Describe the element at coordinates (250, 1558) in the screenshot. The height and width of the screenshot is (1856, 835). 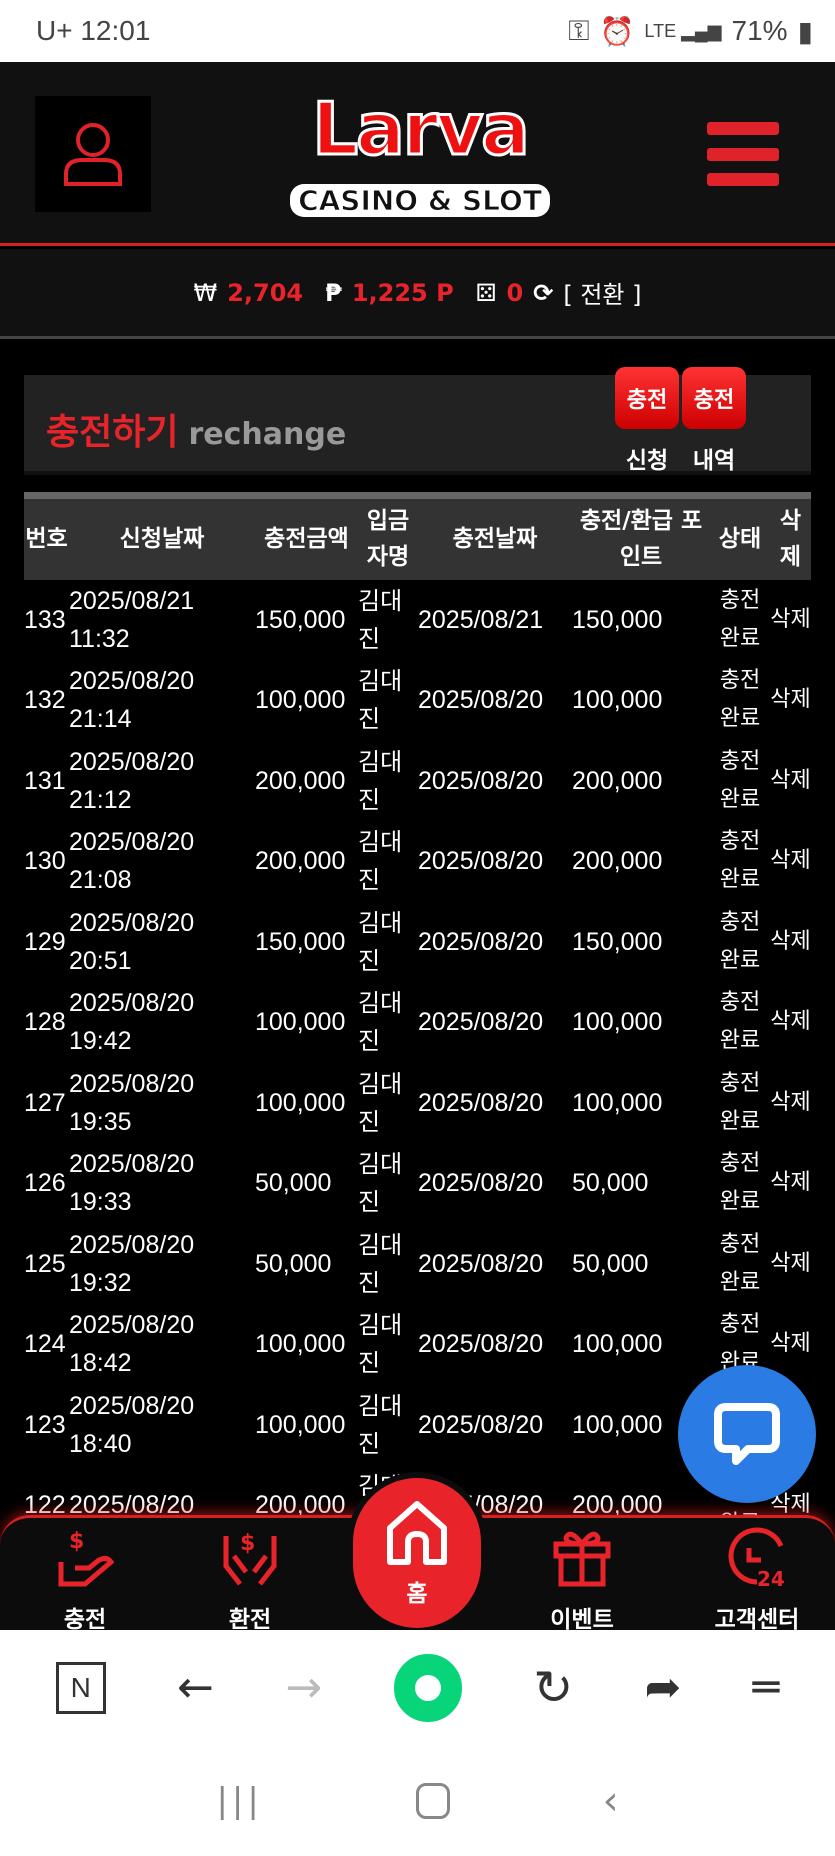
I see `withdraw-hands-icon: $` at that location.